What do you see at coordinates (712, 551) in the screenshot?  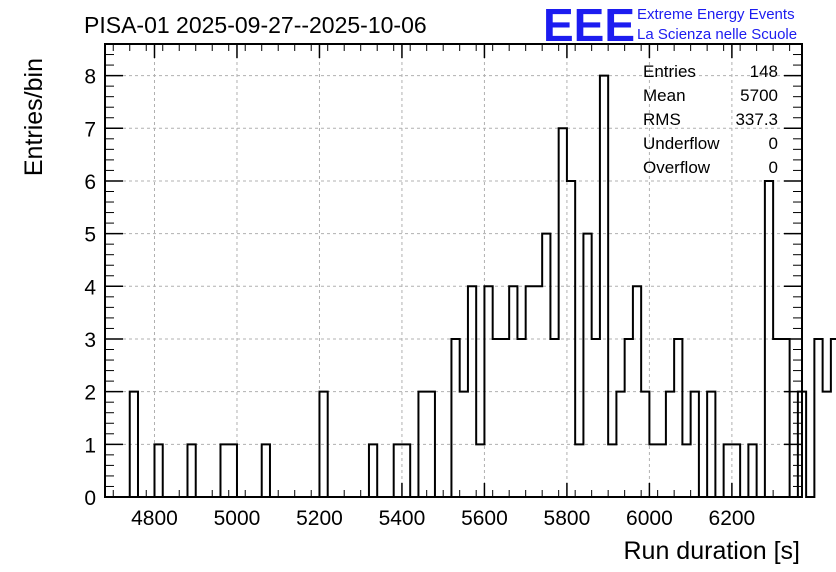 I see `x-axis-label: Run duration [s]` at bounding box center [712, 551].